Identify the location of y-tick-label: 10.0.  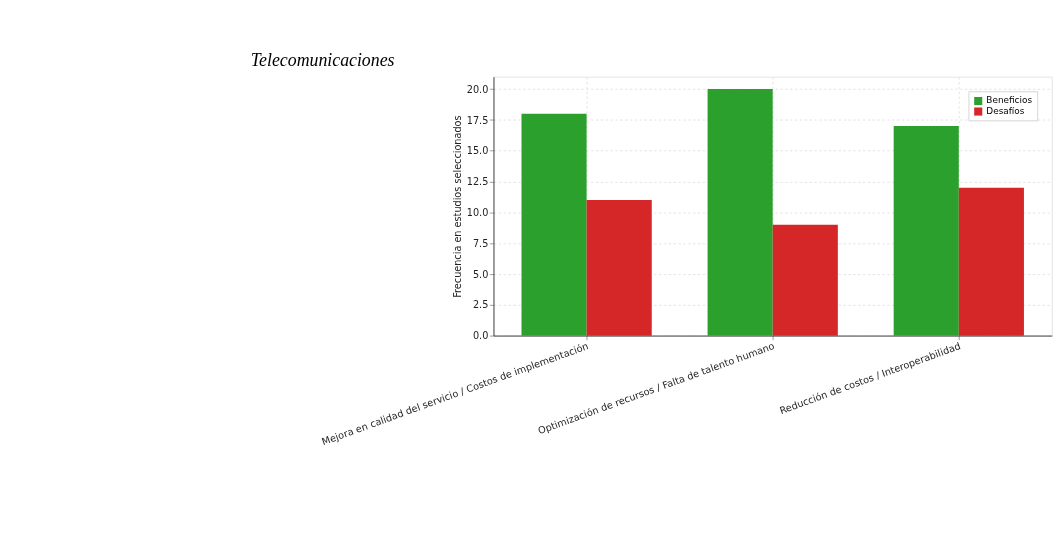
(477, 213).